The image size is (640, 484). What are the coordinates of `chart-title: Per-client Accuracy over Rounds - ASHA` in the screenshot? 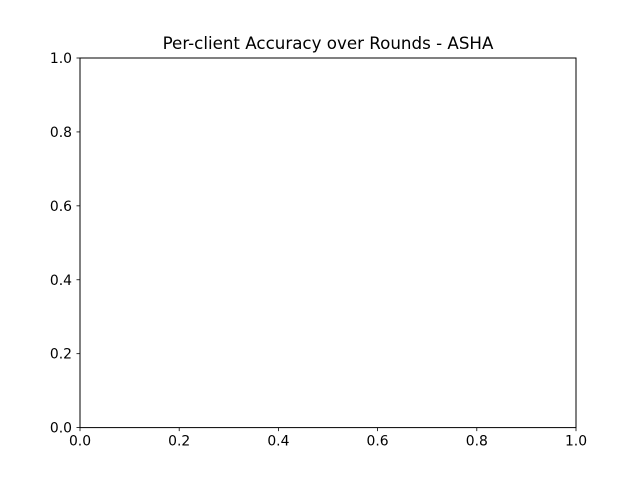 It's located at (328, 43).